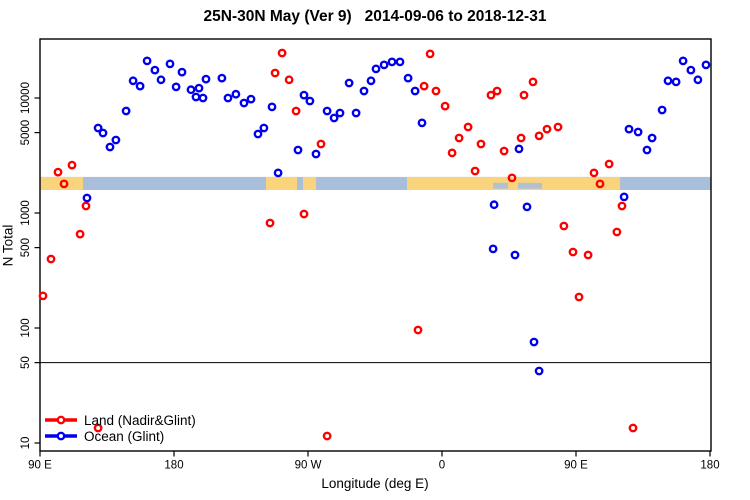 This screenshot has height=500, width=750. What do you see at coordinates (308, 466) in the screenshot?
I see `x-tick-label: 90 W` at bounding box center [308, 466].